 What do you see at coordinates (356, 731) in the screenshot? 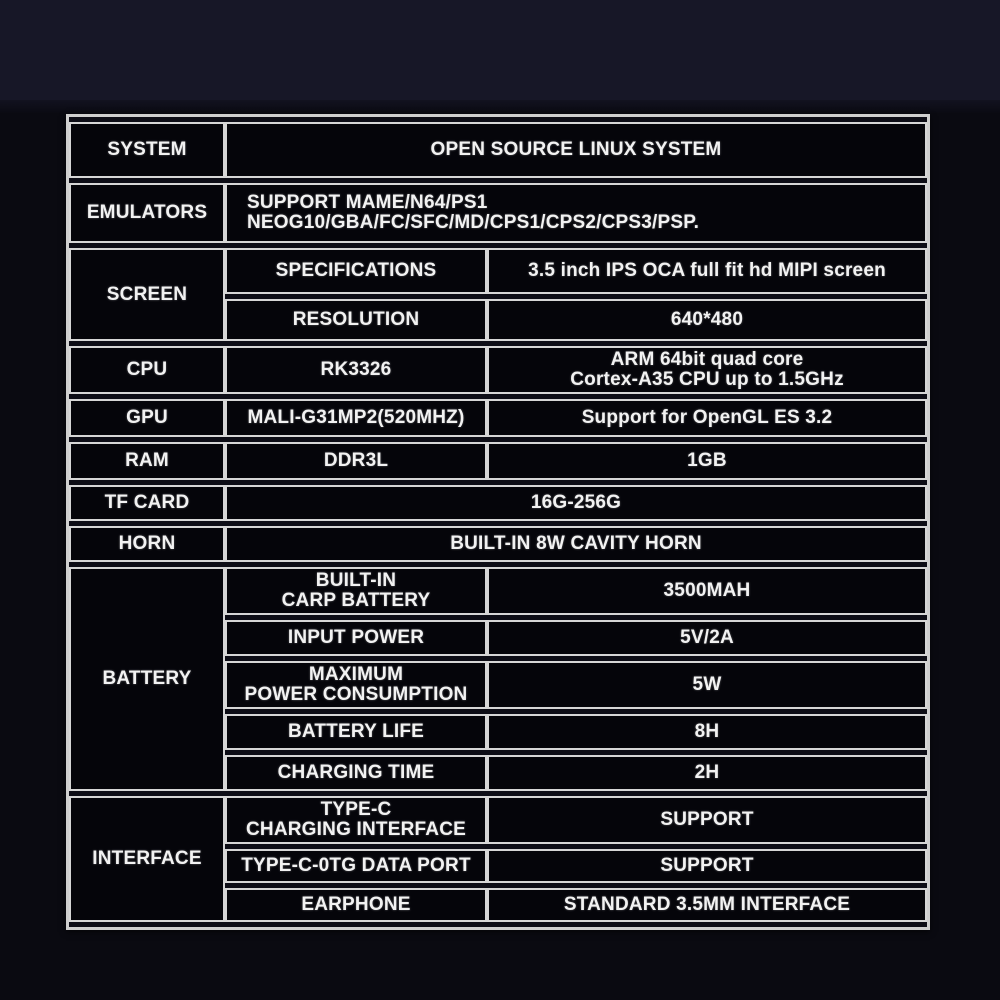
I see `battery-life-label-cell: BATTERY LIFE` at bounding box center [356, 731].